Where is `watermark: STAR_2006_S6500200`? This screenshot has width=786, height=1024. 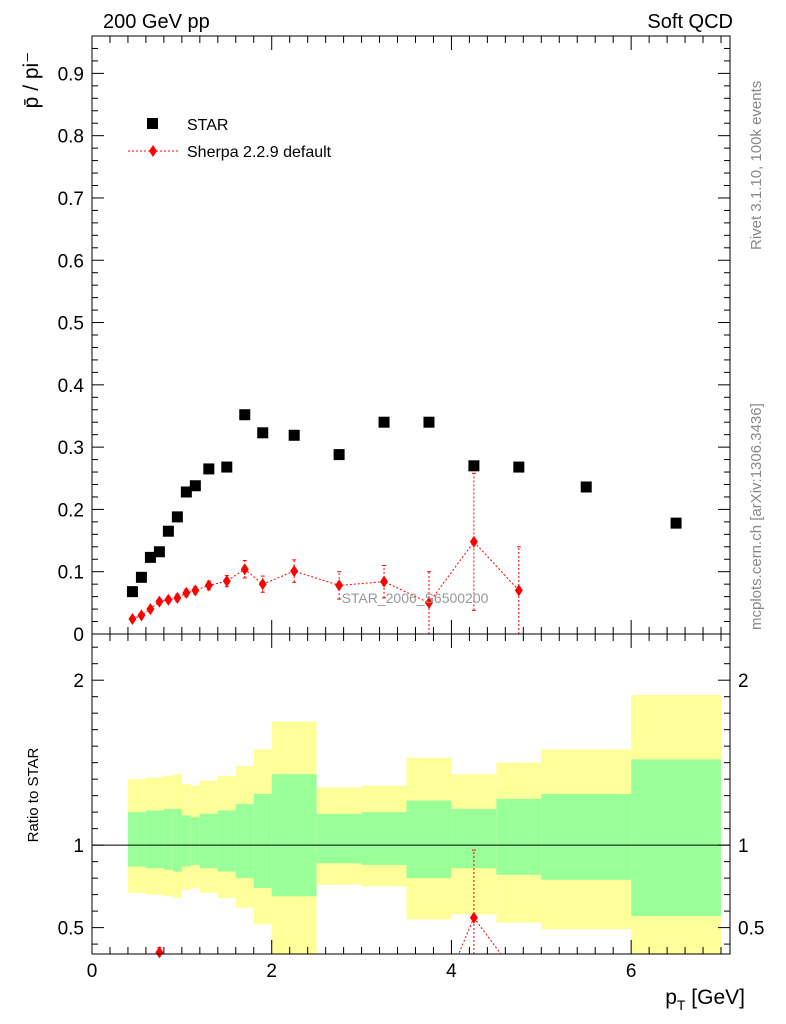 watermark: STAR_2006_S6500200 is located at coordinates (415, 598).